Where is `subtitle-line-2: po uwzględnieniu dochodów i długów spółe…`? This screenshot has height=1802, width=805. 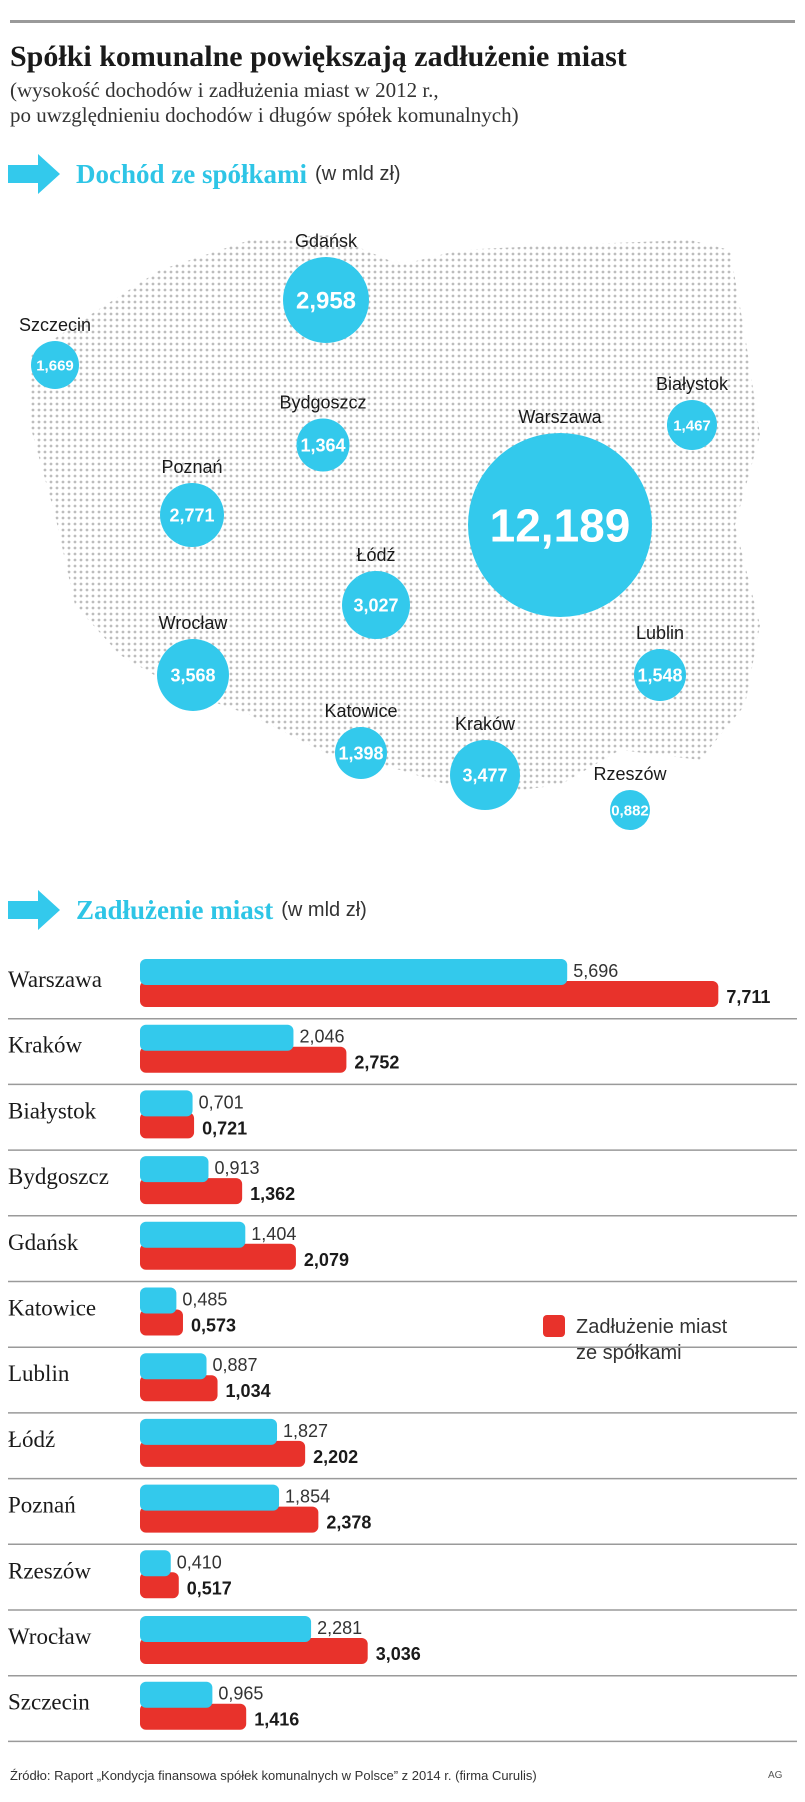
subtitle-line-2: po uwzględnieniu dochodów i długów spółe… is located at coordinates (264, 115).